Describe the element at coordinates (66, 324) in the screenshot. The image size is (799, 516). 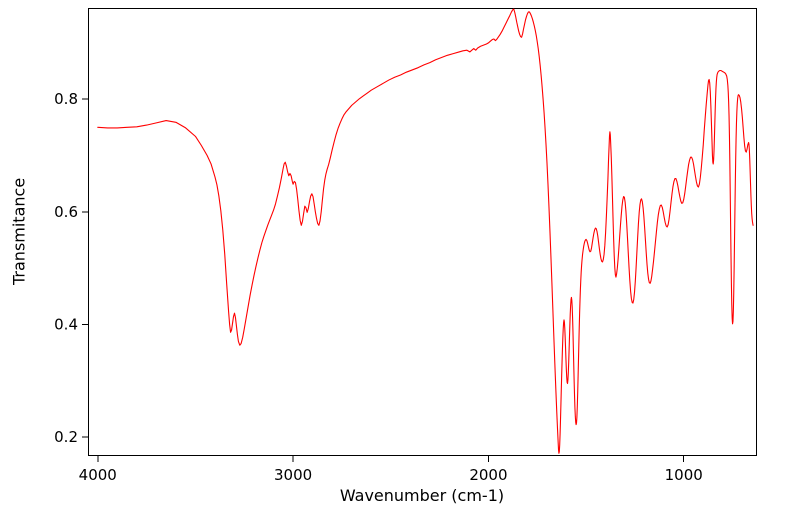
I see `y-tick-label: 0.4` at that location.